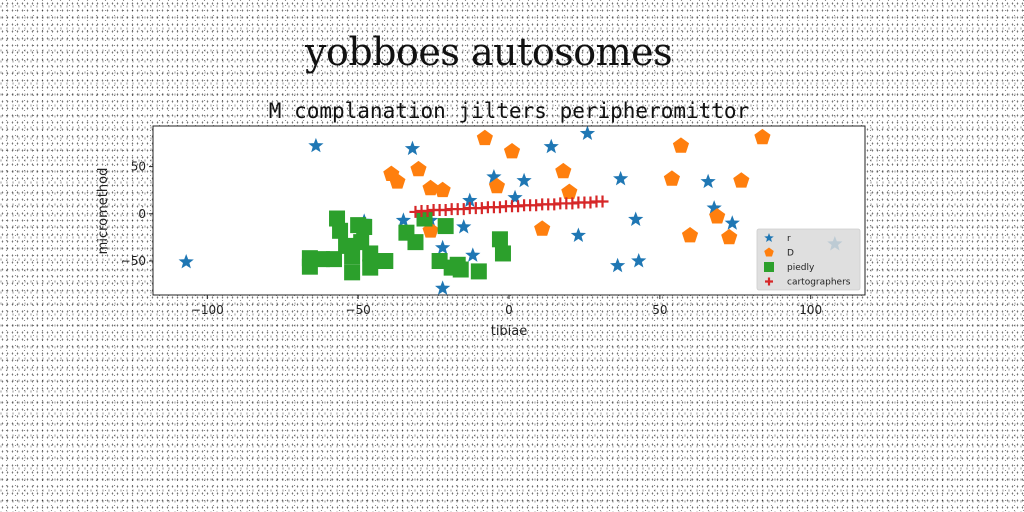  What do you see at coordinates (509, 310) in the screenshot?
I see `x-tick-label: 0` at bounding box center [509, 310].